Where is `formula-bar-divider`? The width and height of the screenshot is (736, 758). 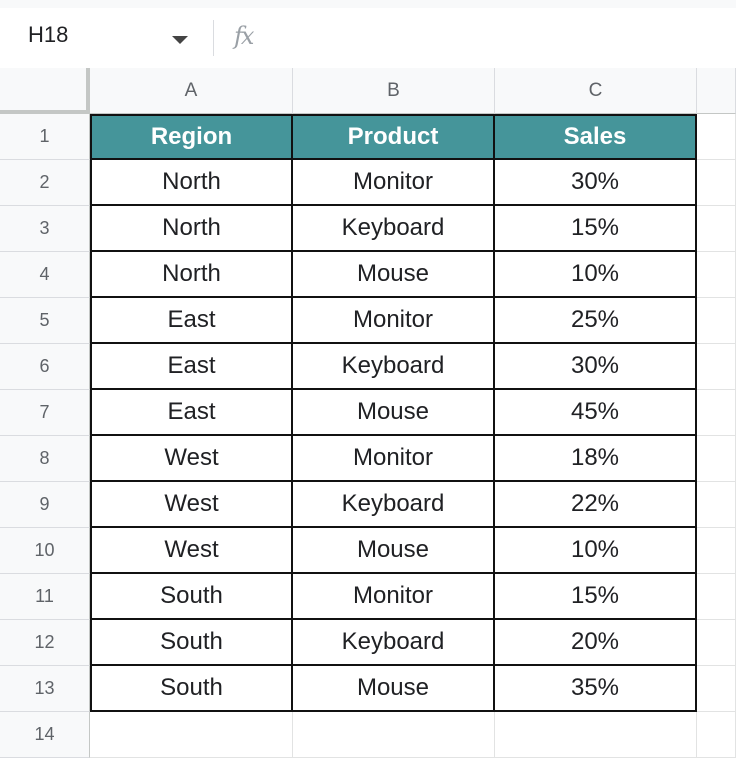 formula-bar-divider is located at coordinates (213, 38).